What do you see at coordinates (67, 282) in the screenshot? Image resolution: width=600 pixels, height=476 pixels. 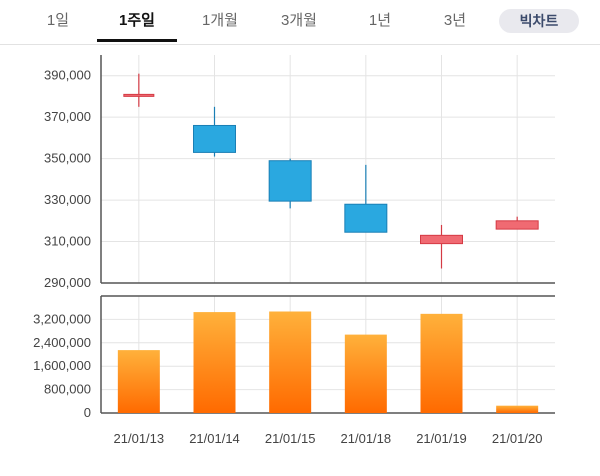 I see `price-tick-label: 290,000` at bounding box center [67, 282].